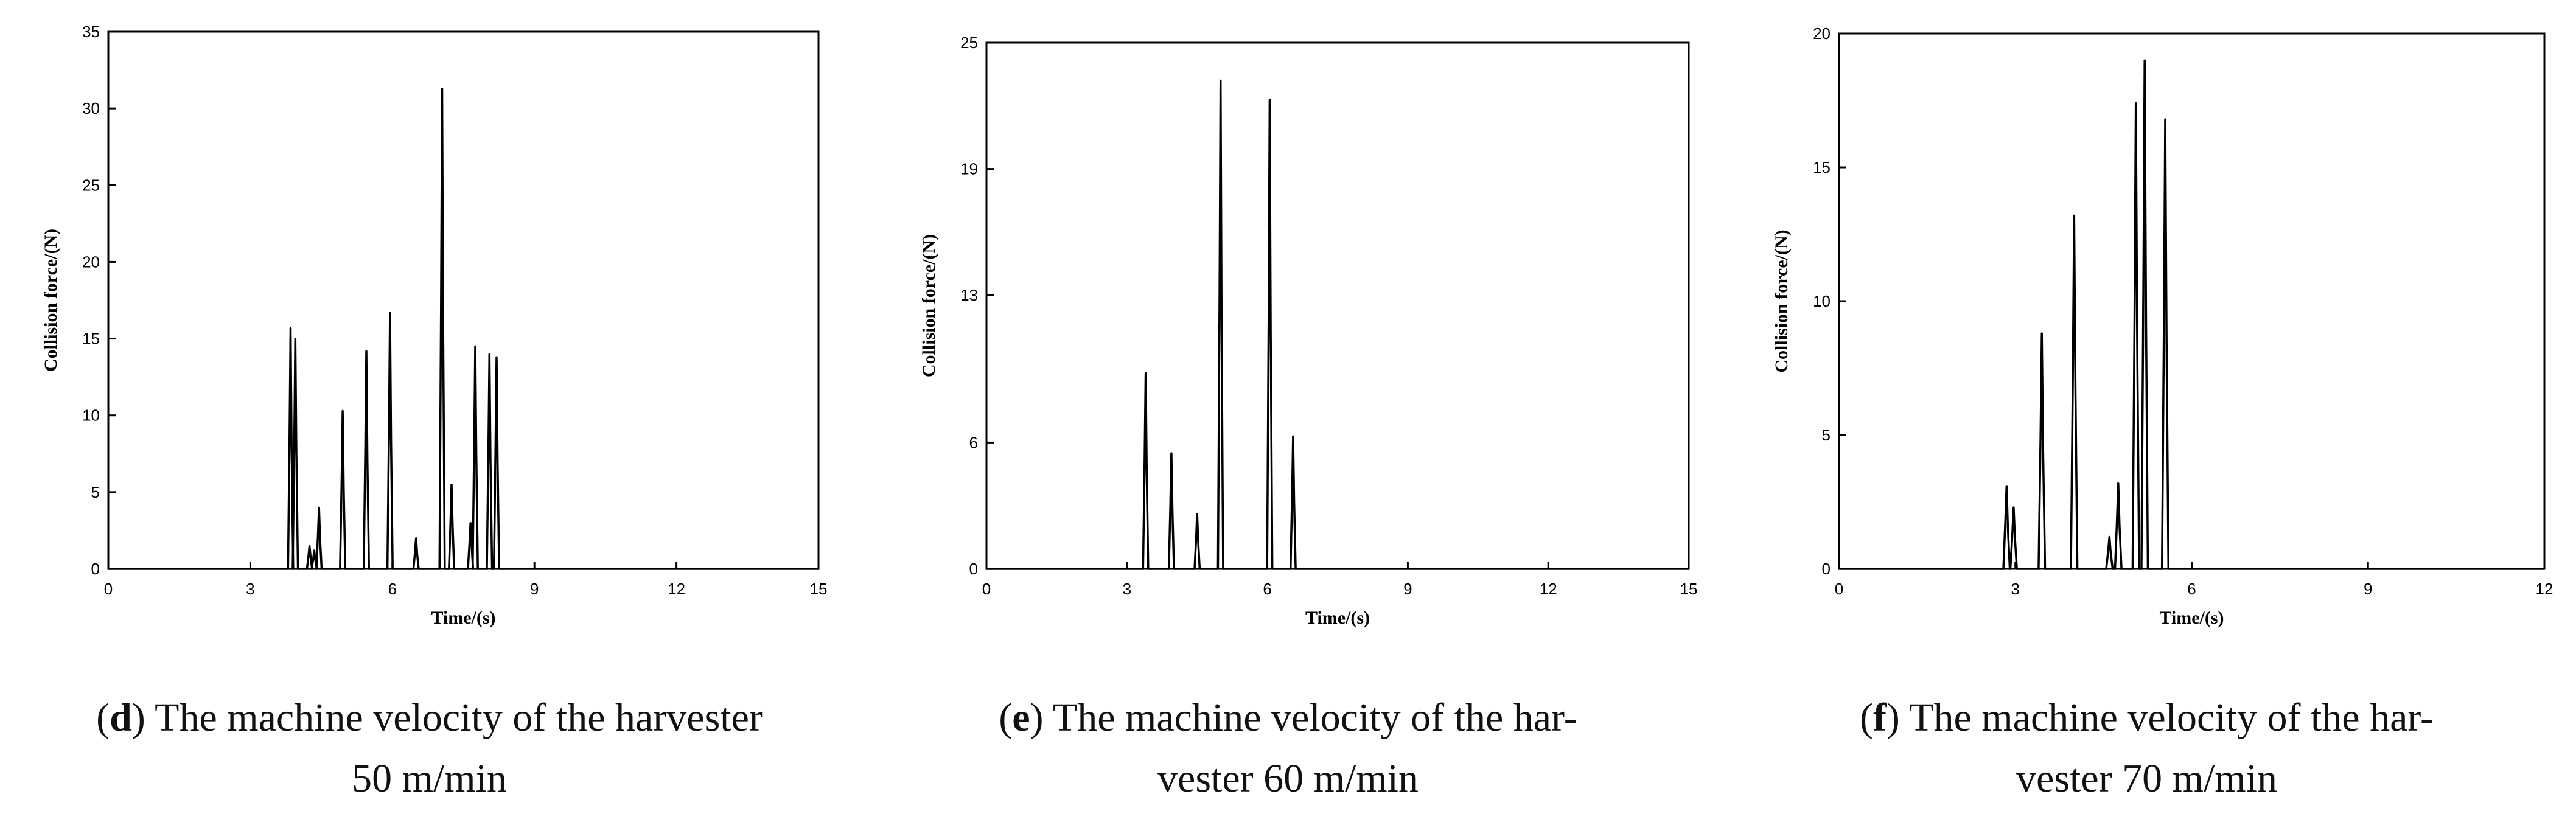 This screenshot has height=839, width=2576. Describe the element at coordinates (91, 108) in the screenshot. I see `y-tick-label: 30` at that location.